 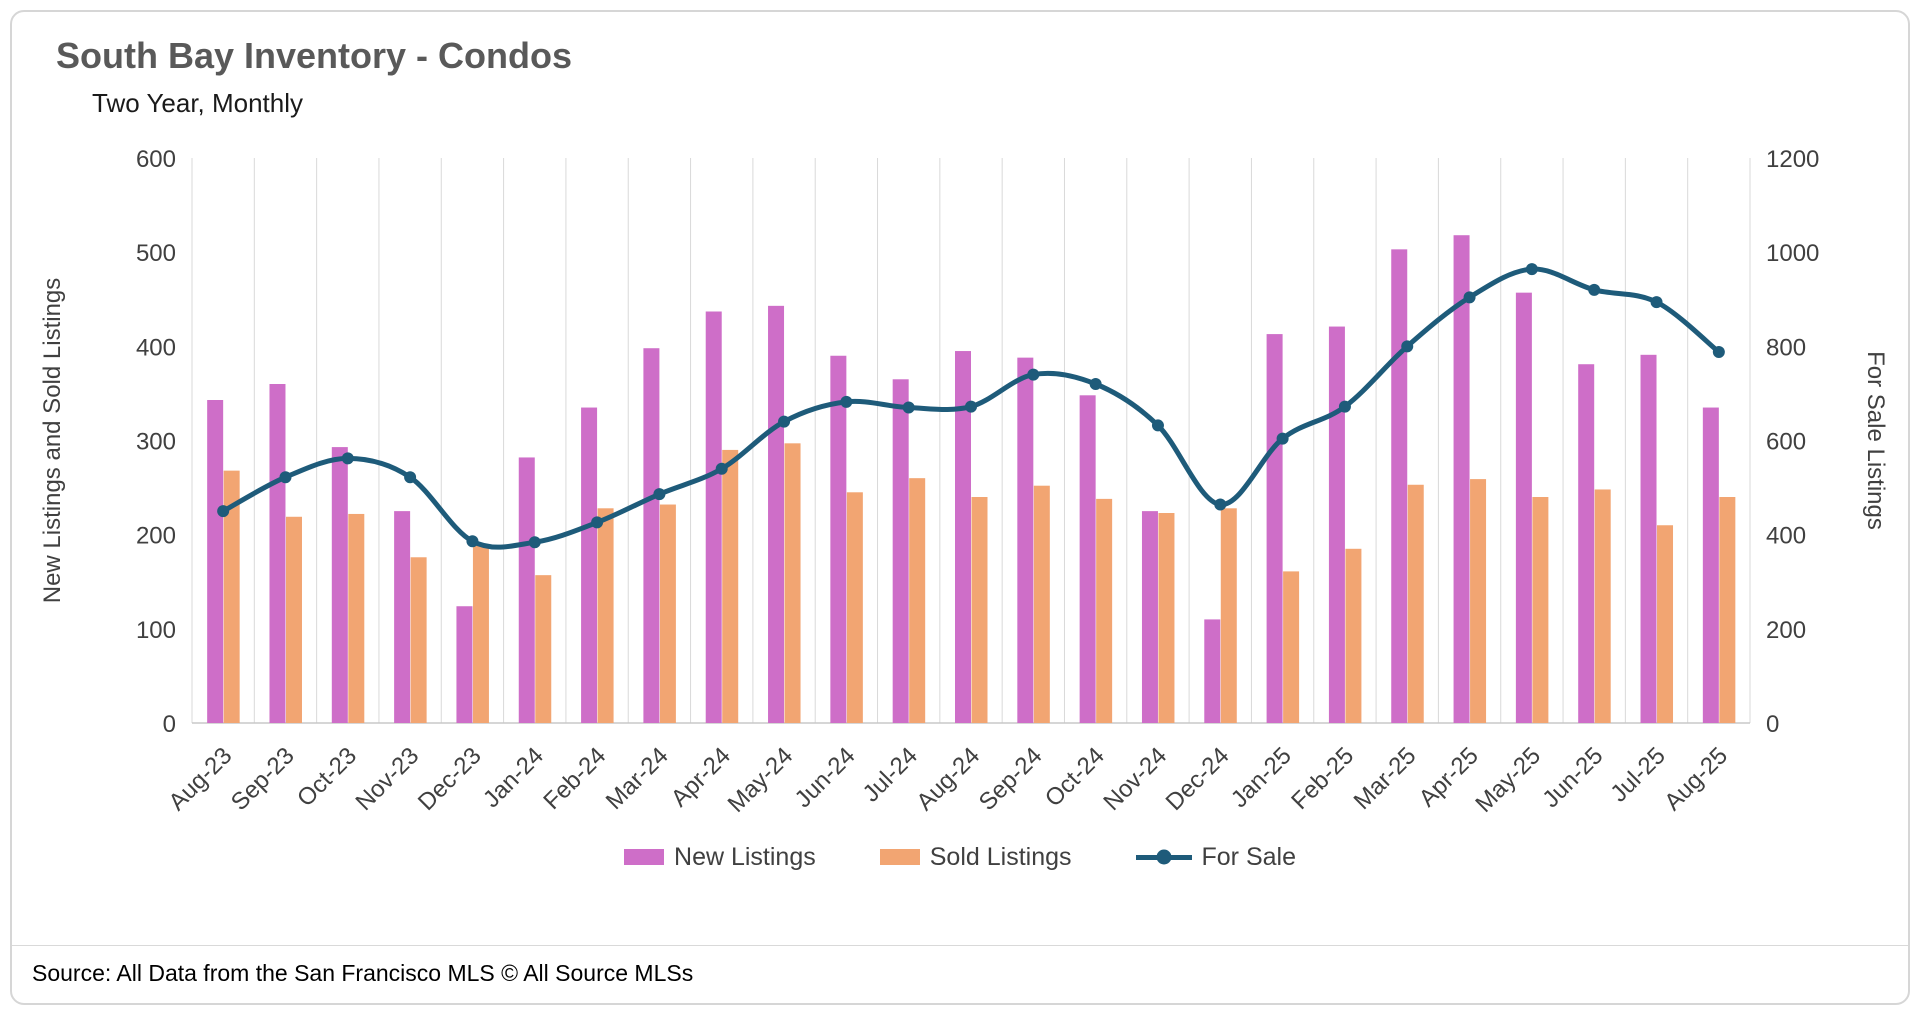 What do you see at coordinates (1792, 159) in the screenshot?
I see `right-axis-tick: 1200` at bounding box center [1792, 159].